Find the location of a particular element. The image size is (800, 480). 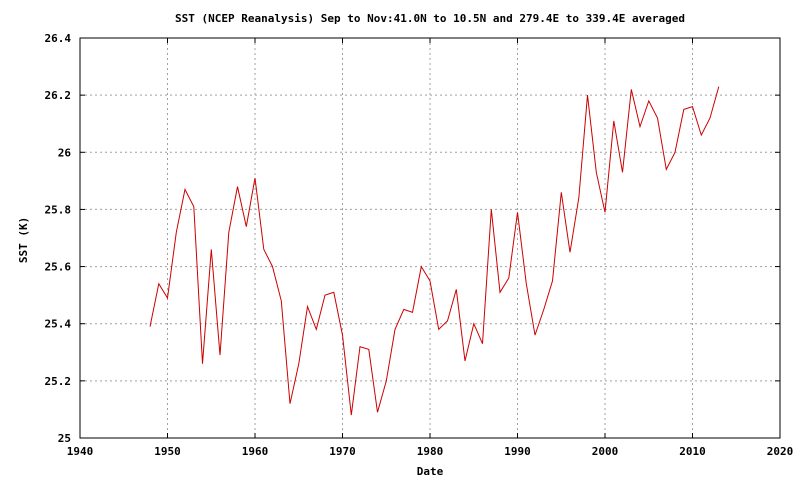

x-tick-label: 2010 is located at coordinates (692, 451).